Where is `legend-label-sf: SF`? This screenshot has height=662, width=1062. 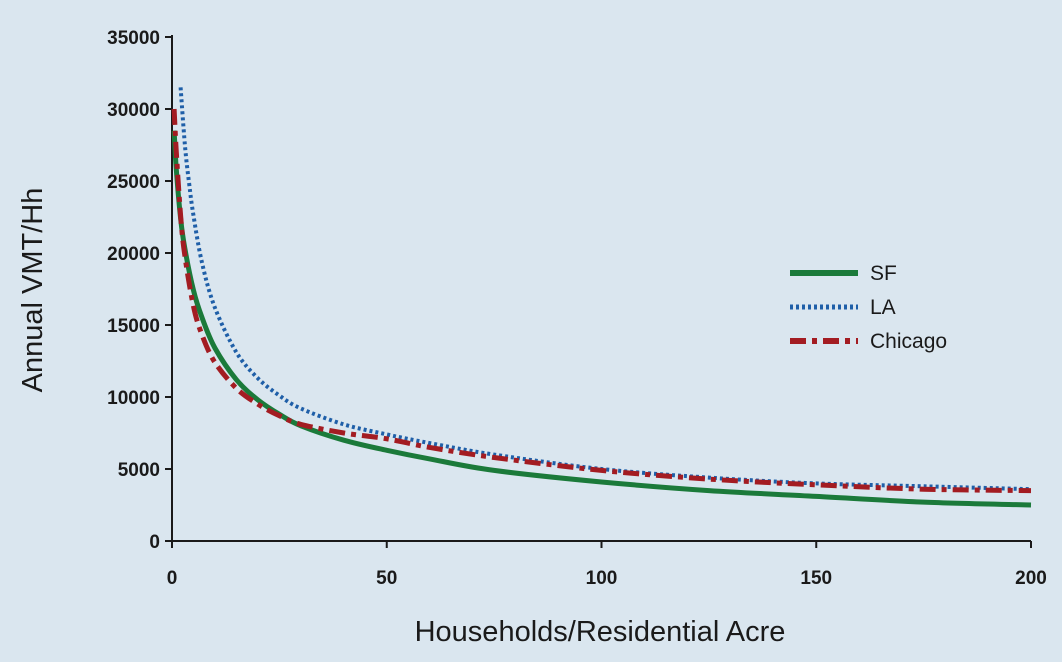 legend-label-sf: SF is located at coordinates (883, 273).